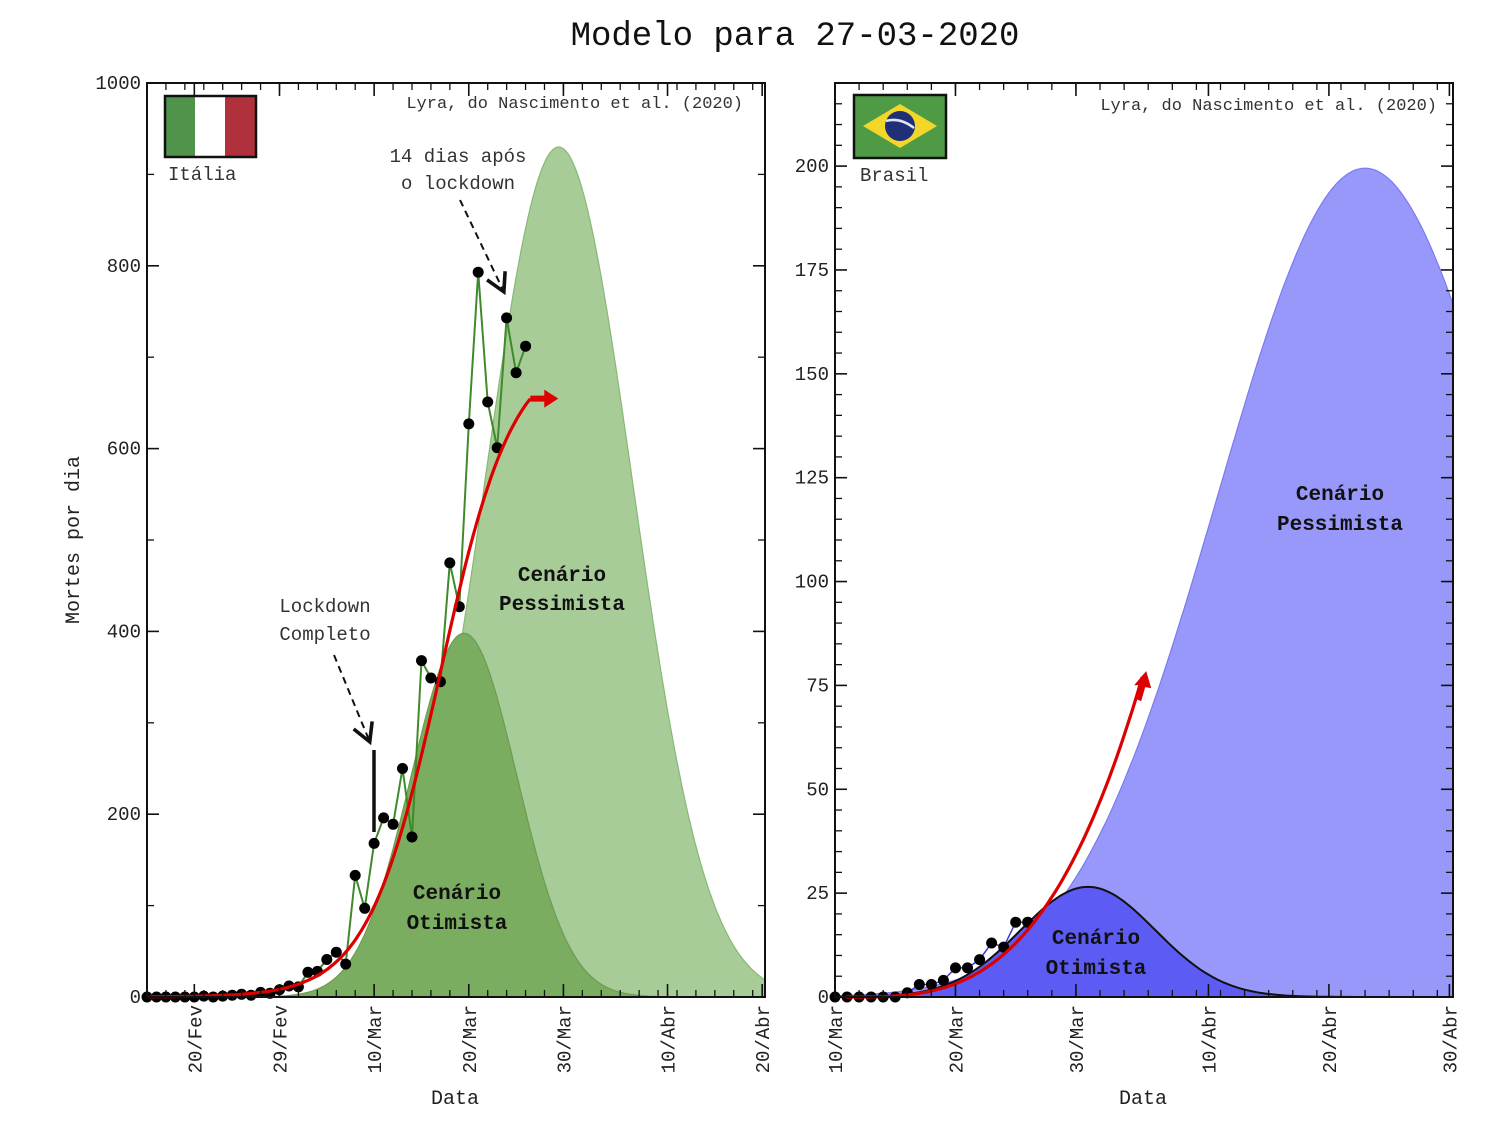 The image size is (1500, 1125). Describe the element at coordinates (471, 1039) in the screenshot. I see `italy-xtick-label: 20/Mar` at that location.